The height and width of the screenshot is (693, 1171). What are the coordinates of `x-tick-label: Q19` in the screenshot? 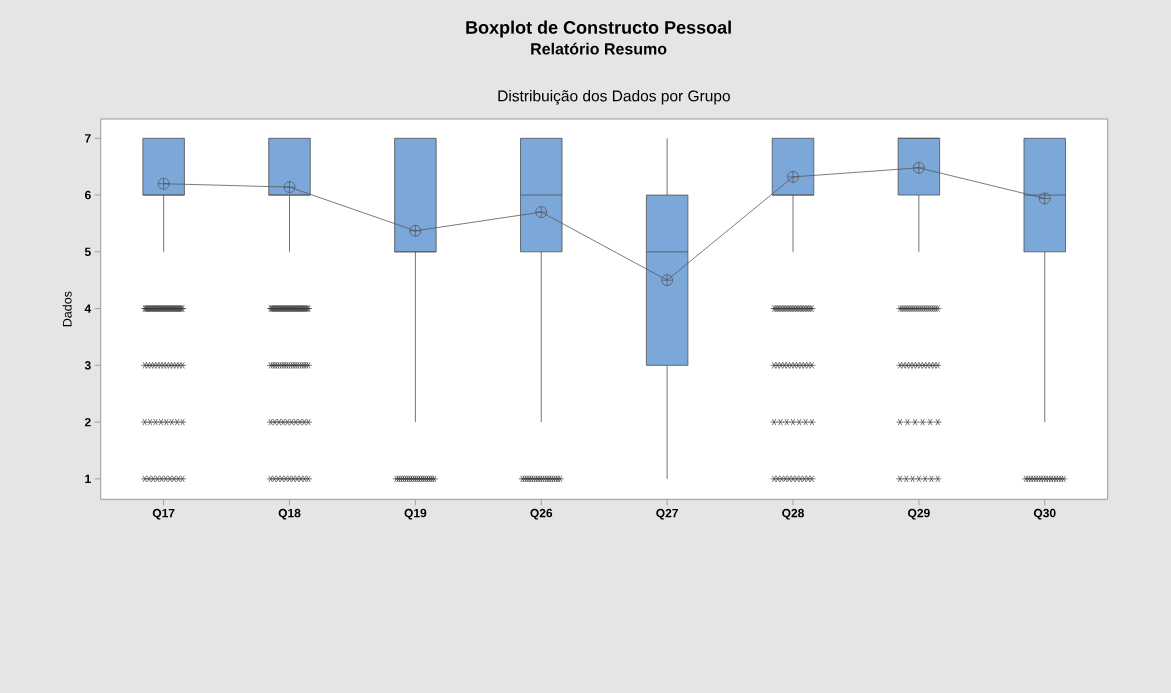 It's located at (415, 514).